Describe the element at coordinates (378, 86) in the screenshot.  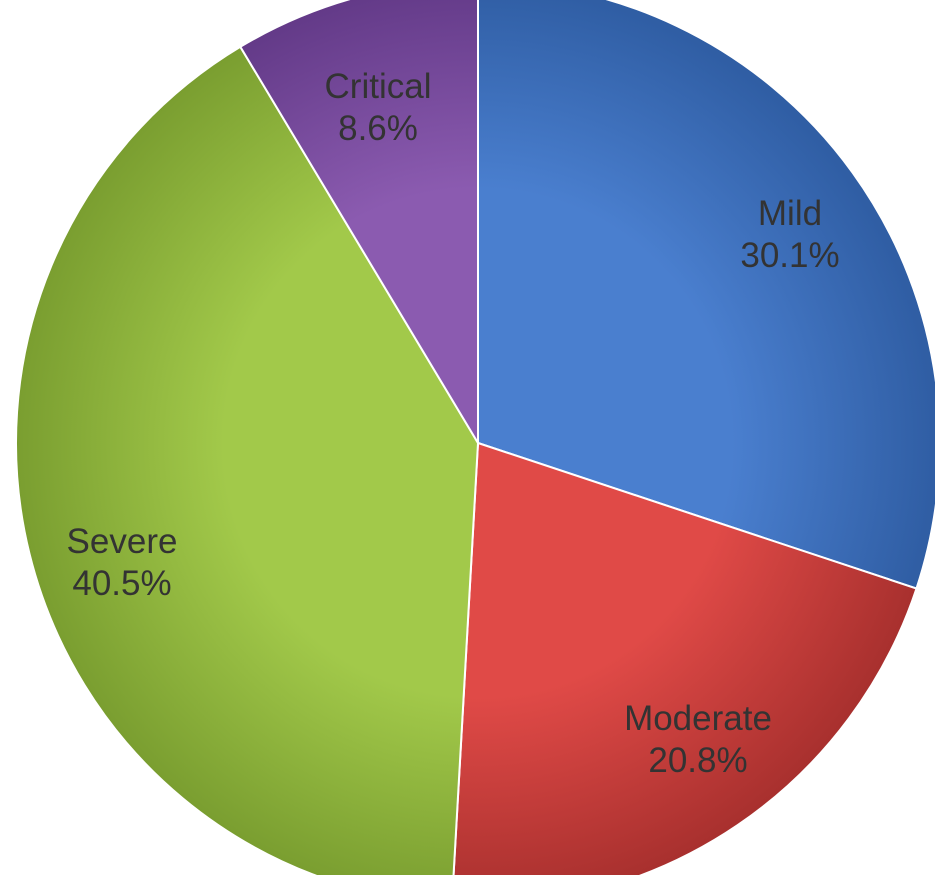
I see `slice-category-critical: Critical` at that location.